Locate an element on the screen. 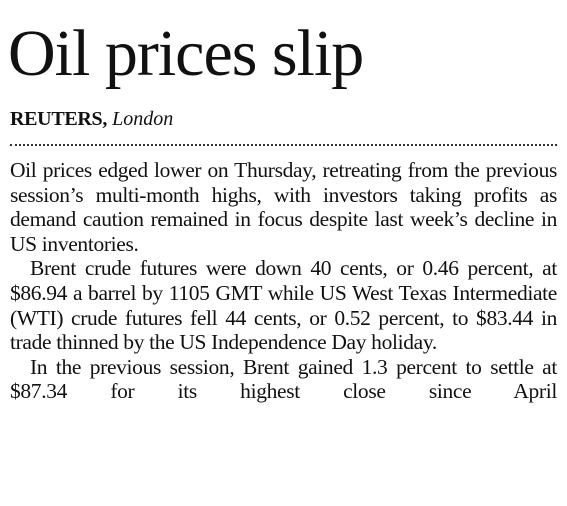 Image resolution: width=567 pixels, height=506 pixels. location: London is located at coordinates (143, 119).